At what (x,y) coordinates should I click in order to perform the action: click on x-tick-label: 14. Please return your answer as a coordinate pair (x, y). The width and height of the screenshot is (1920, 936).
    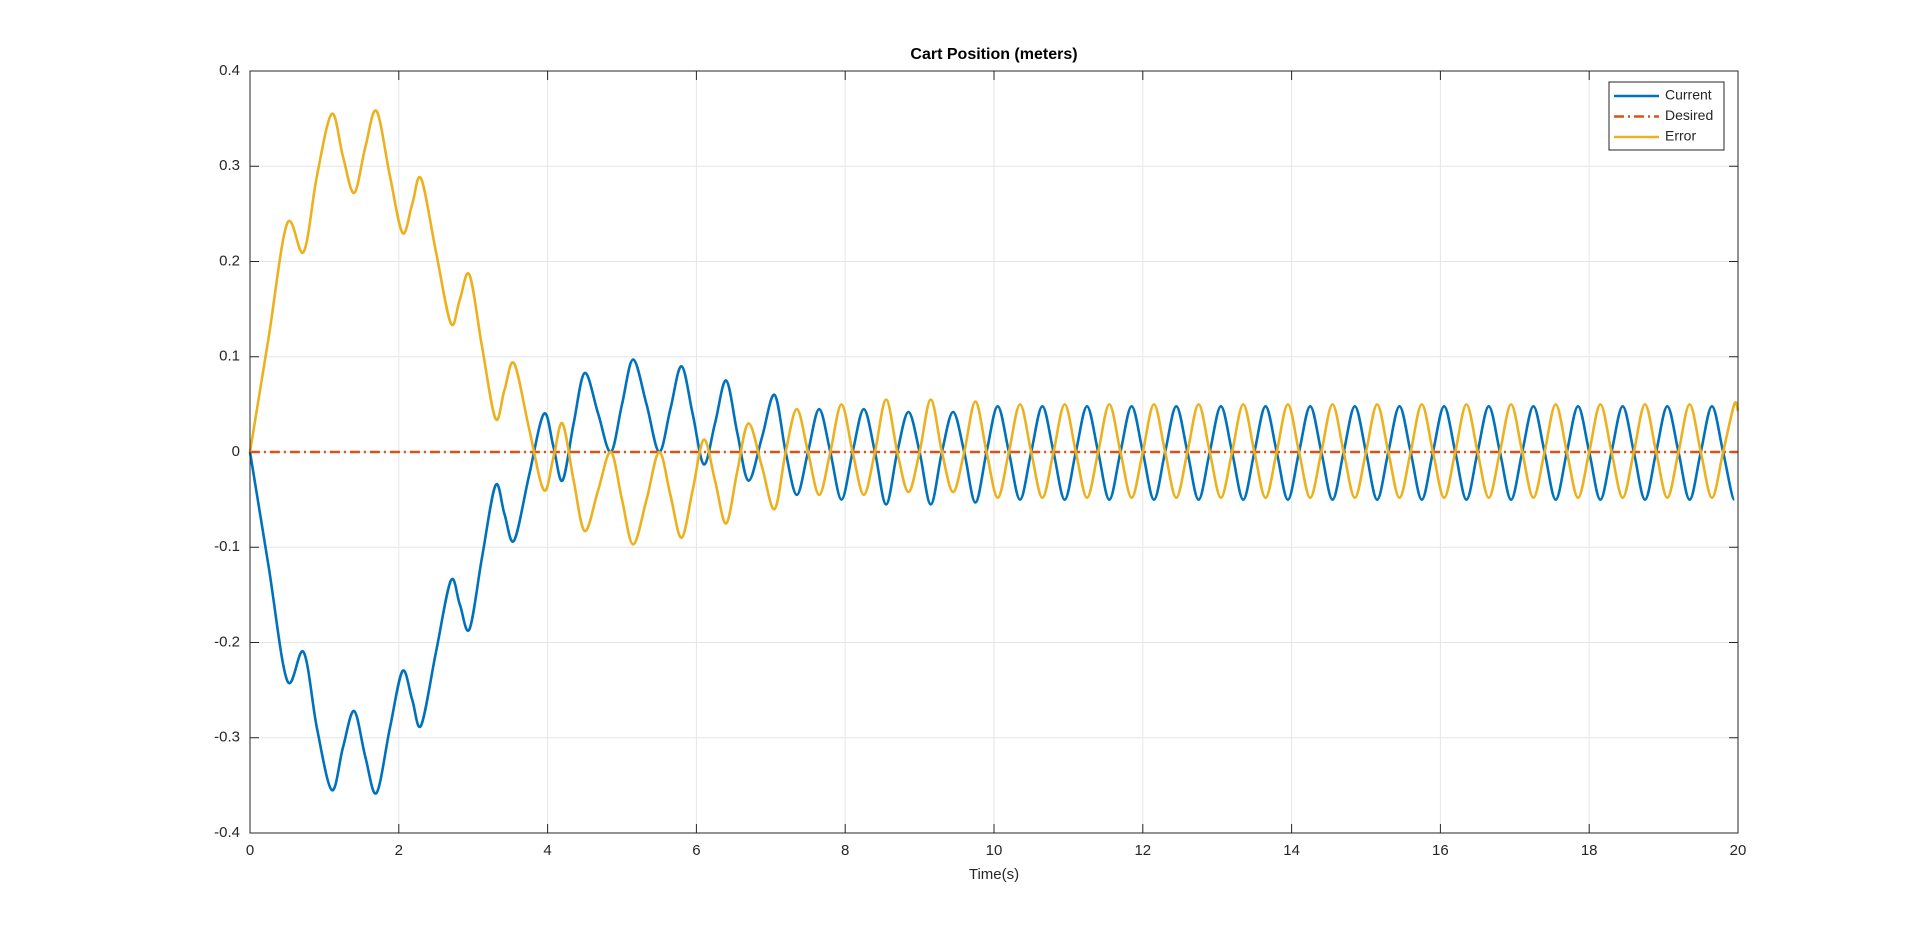
    Looking at the image, I should click on (1291, 850).